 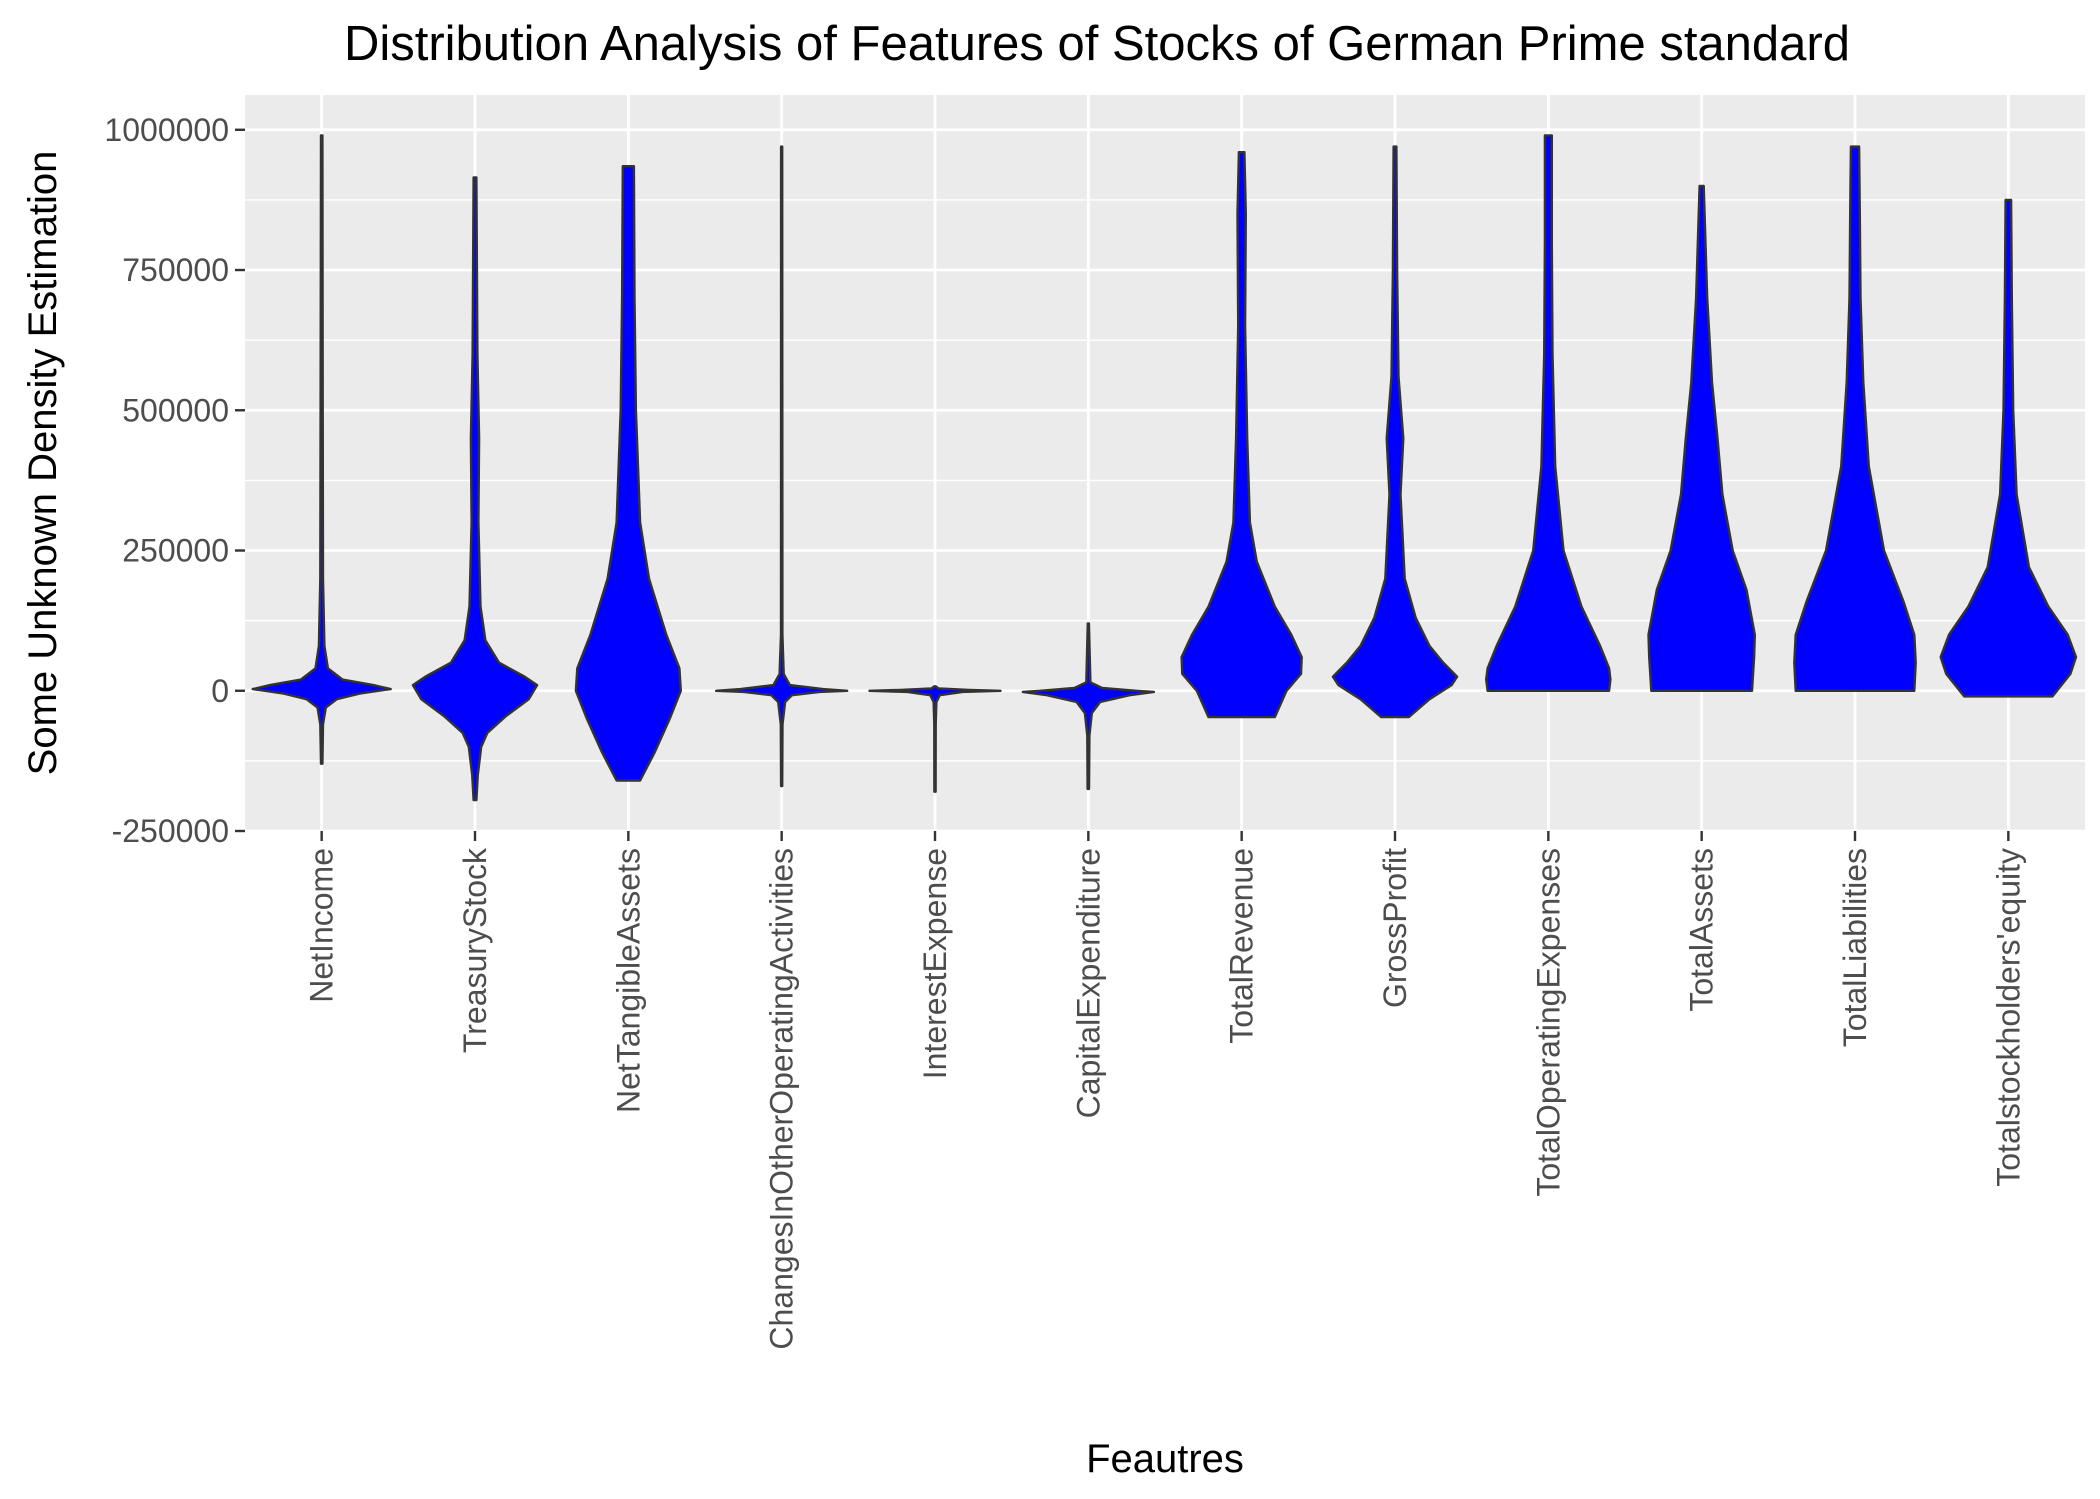 What do you see at coordinates (782, 1099) in the screenshot?
I see `x-tick-label: ChangesInOtherOperatingActivities` at bounding box center [782, 1099].